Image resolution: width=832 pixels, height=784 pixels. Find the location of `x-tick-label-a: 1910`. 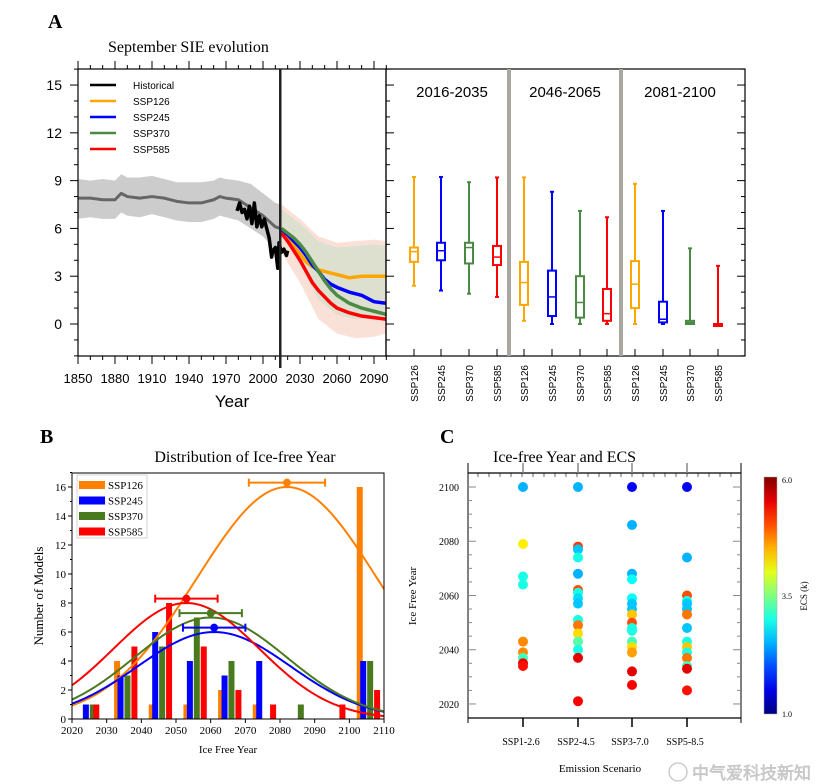

x-tick-label-a: 1910 is located at coordinates (152, 378).